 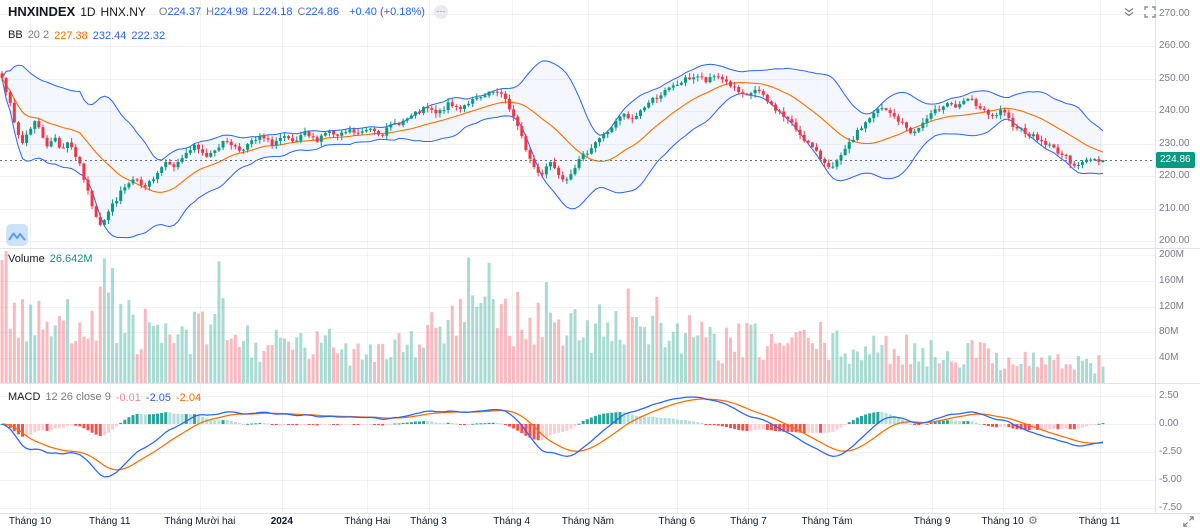 What do you see at coordinates (1174, 240) in the screenshot?
I see `price-axis-label: 200.00` at bounding box center [1174, 240].